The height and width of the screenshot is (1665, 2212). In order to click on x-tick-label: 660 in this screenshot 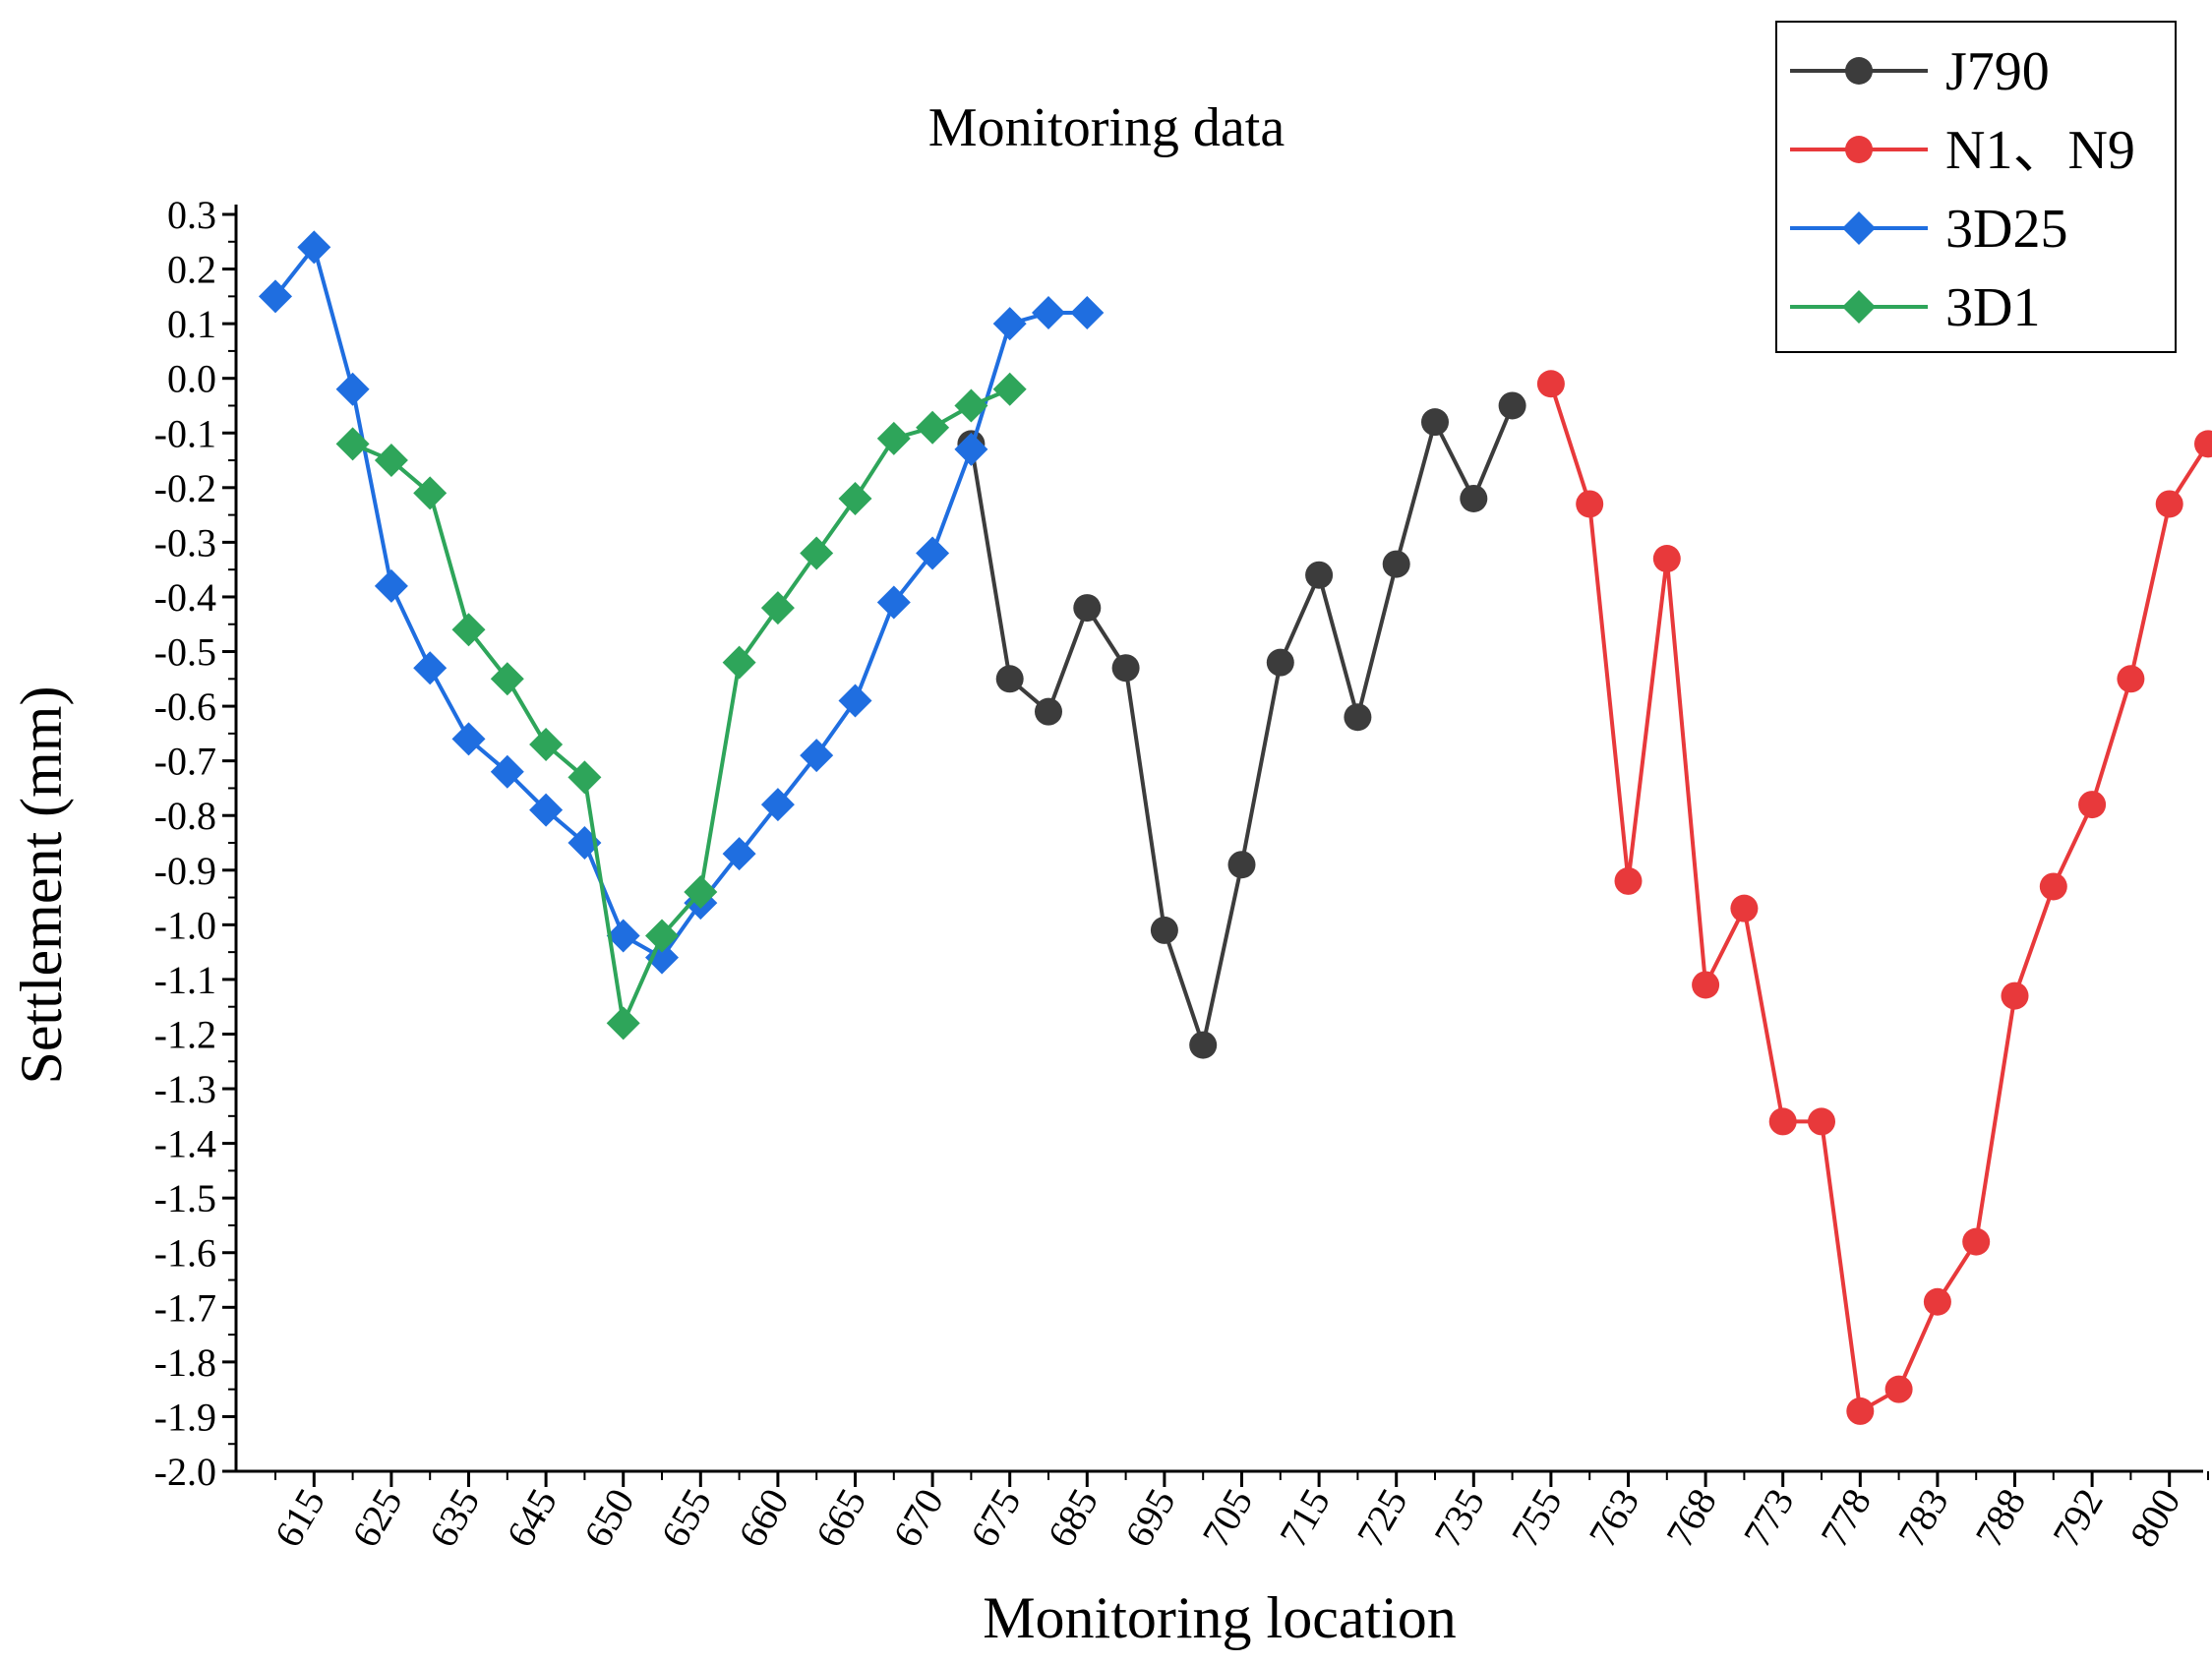, I will do `click(764, 1517)`.